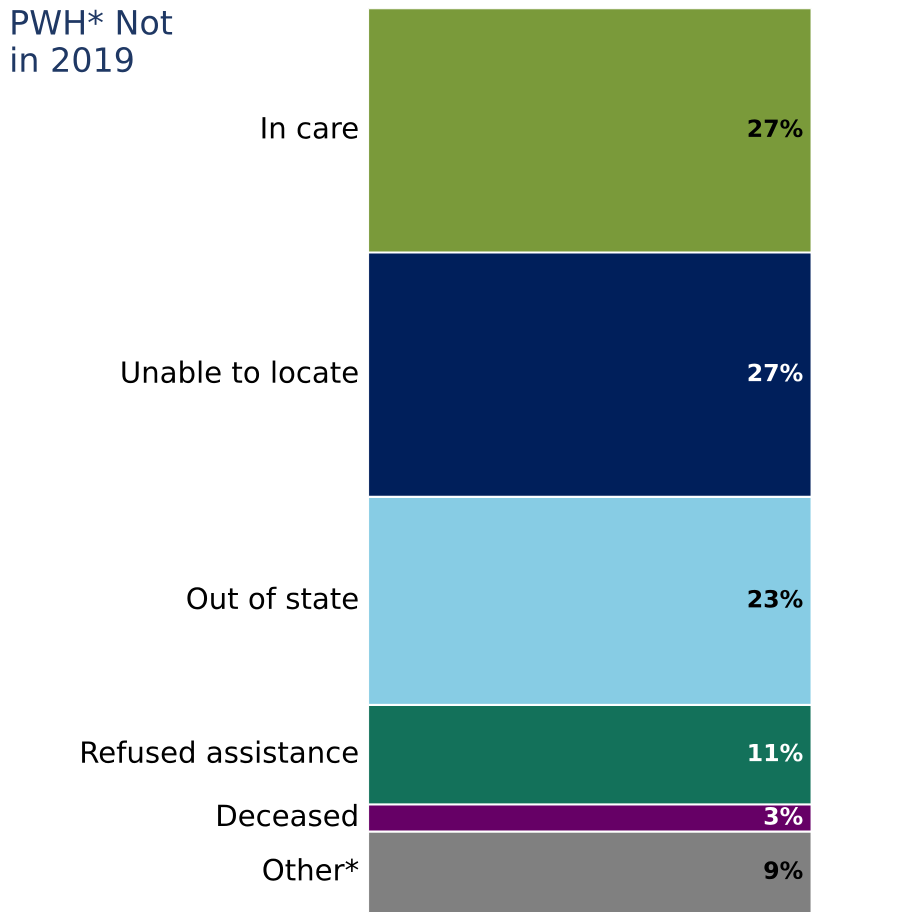  Describe the element at coordinates (775, 599) in the screenshot. I see `data-label: 23%` at that location.